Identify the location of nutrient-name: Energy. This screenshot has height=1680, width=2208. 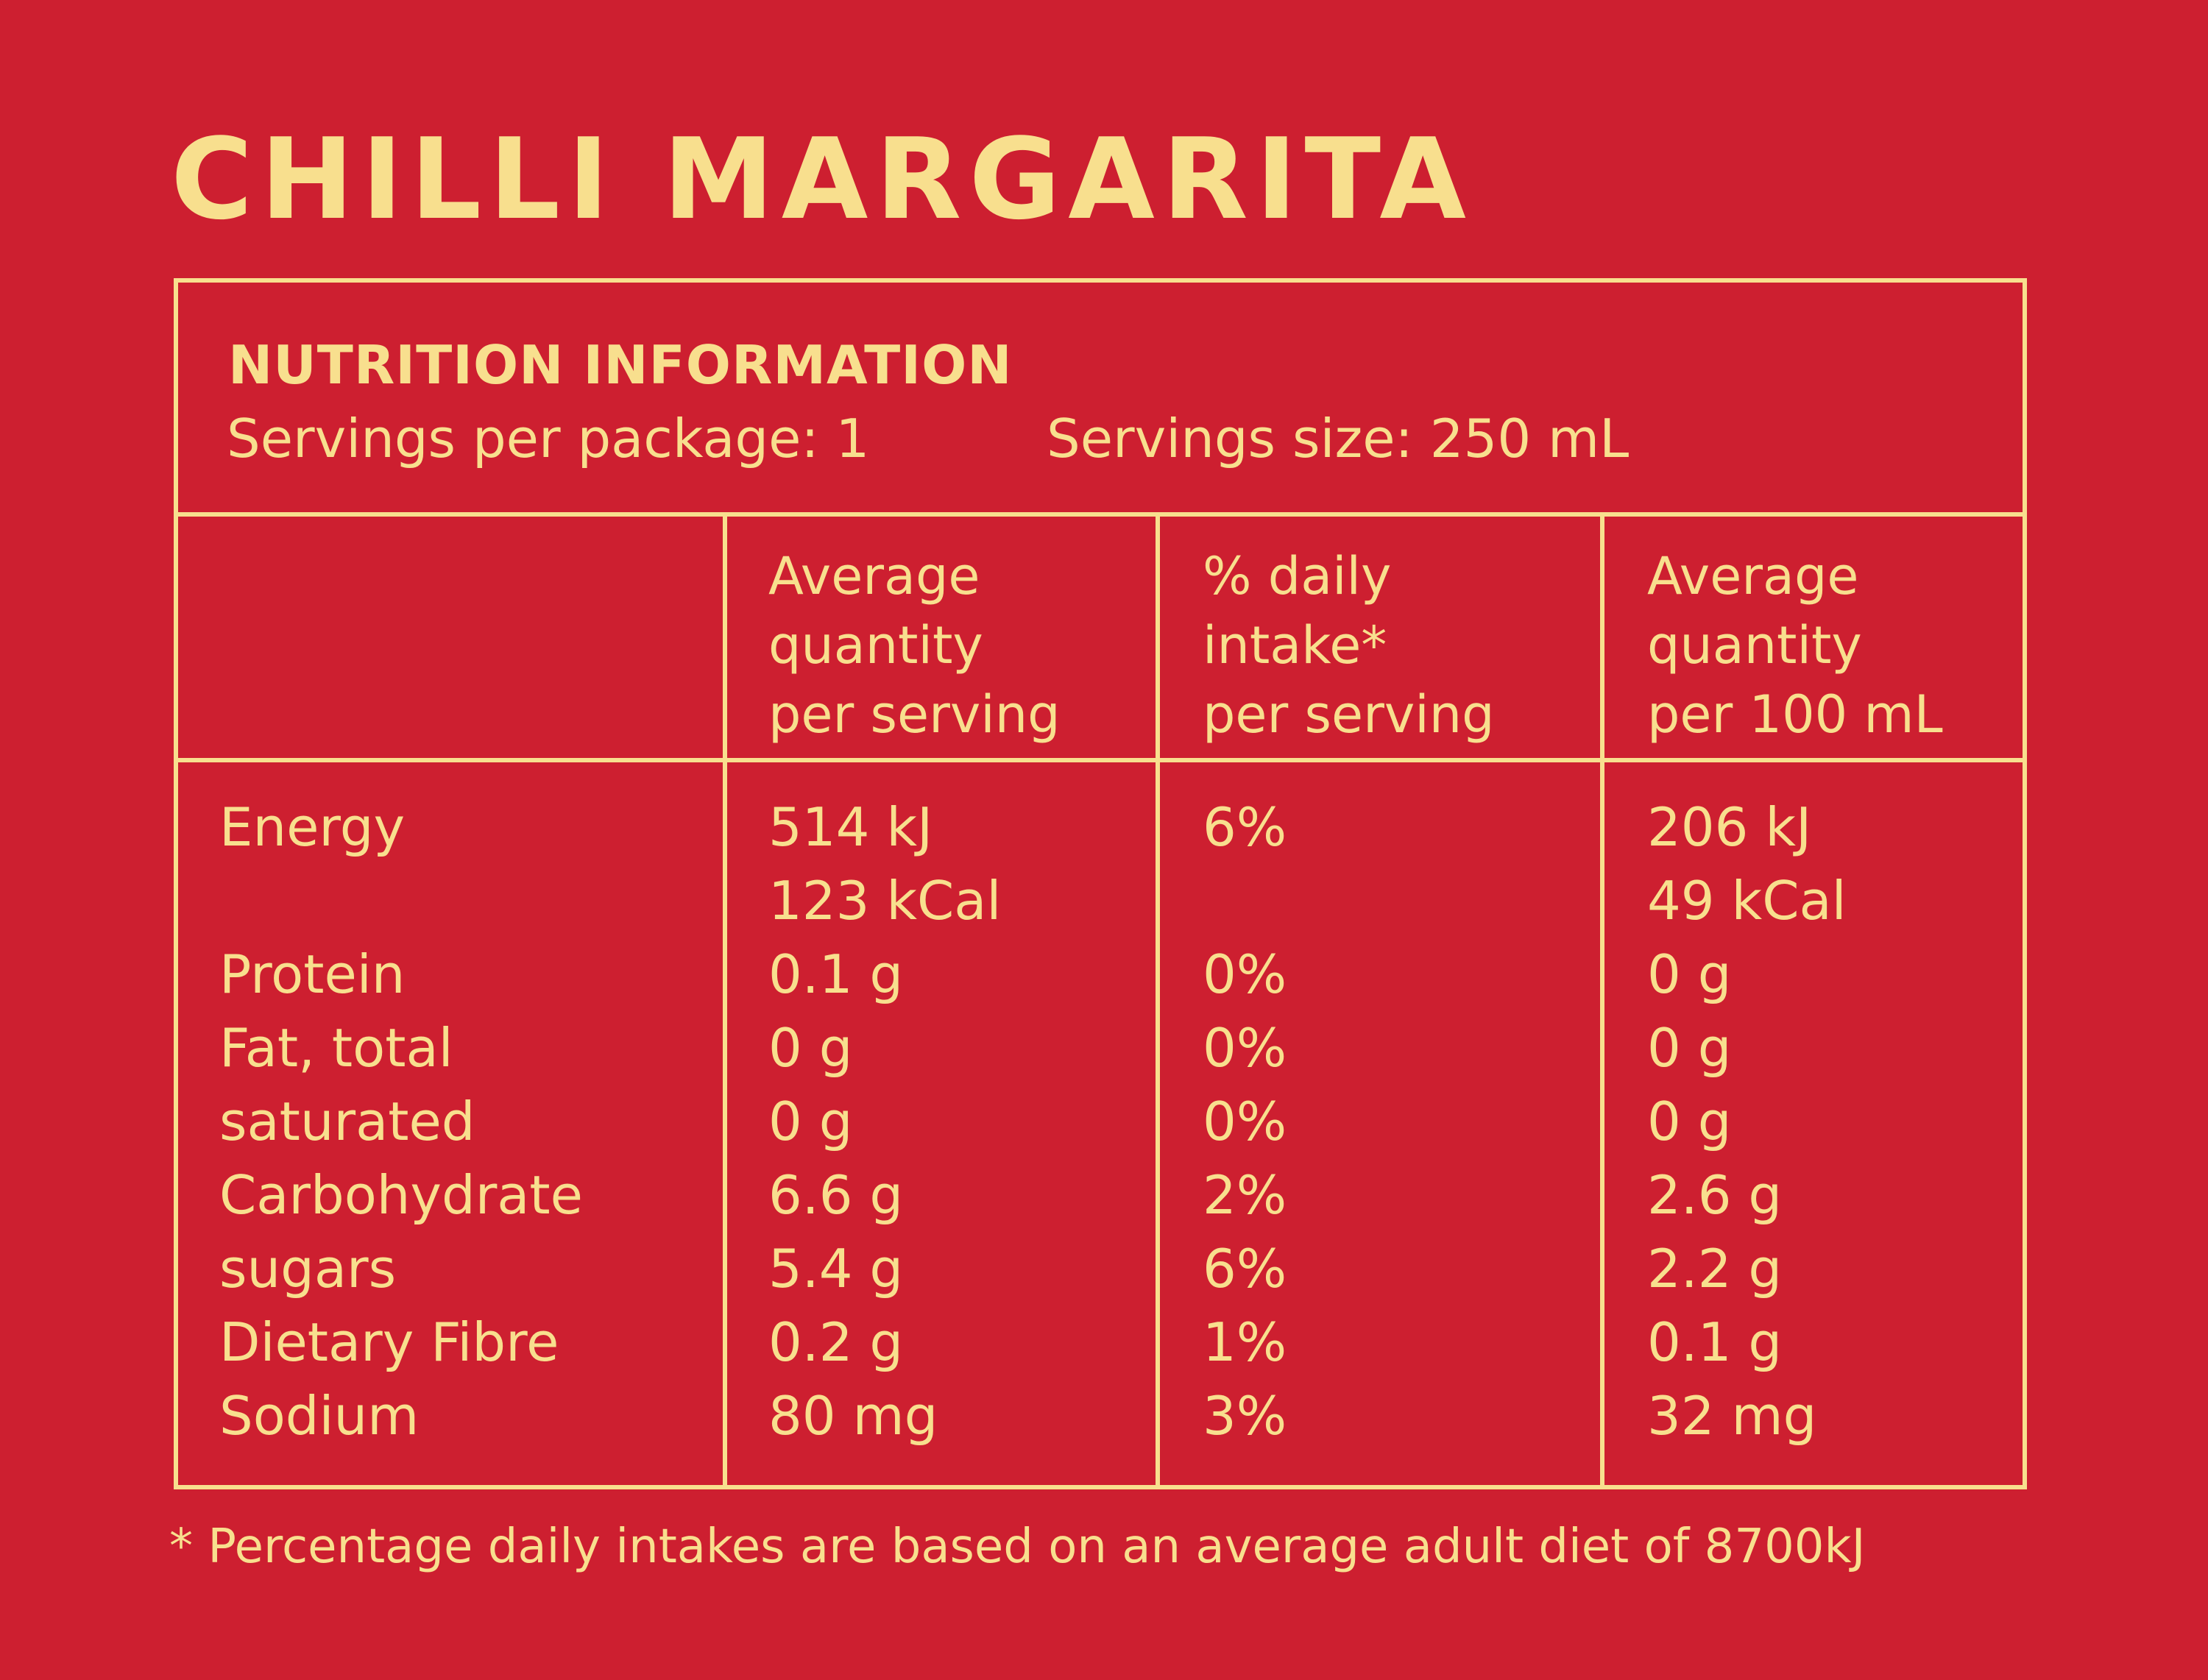
(312, 827).